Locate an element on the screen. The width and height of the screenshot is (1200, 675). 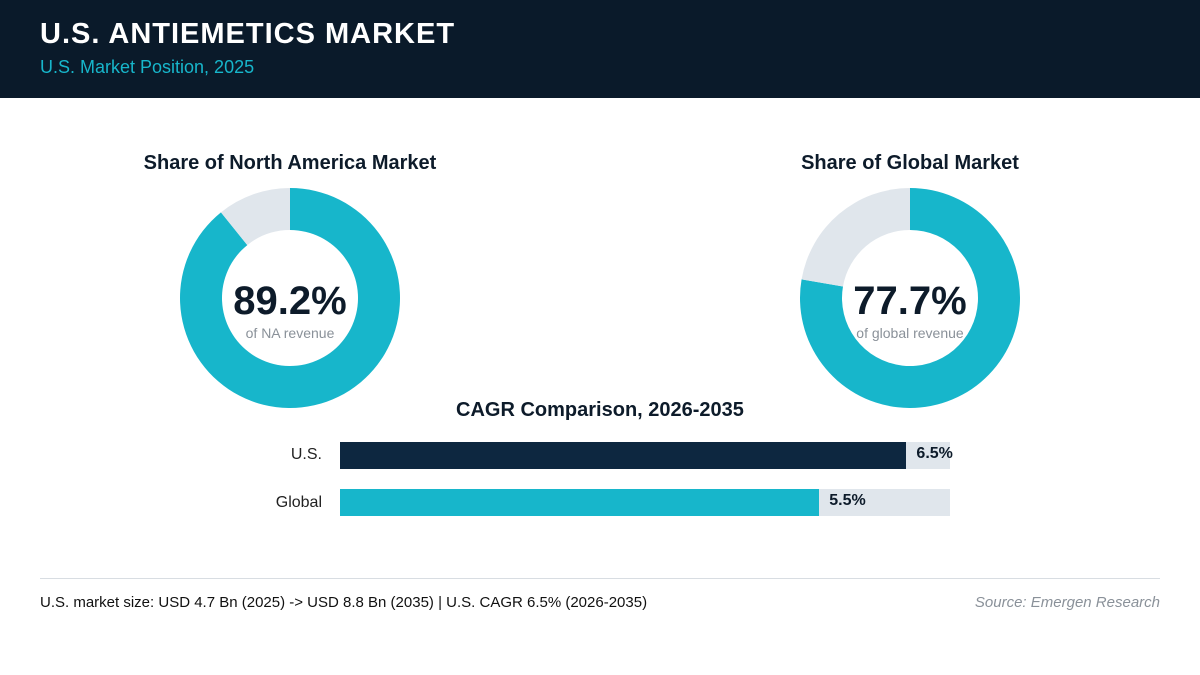
footer-divider is located at coordinates (600, 578).